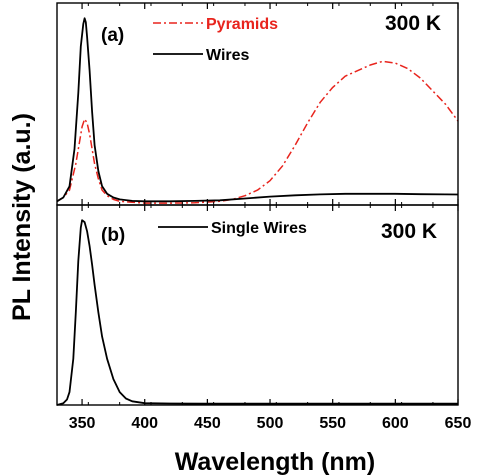 Image resolution: width=479 pixels, height=476 pixels. What do you see at coordinates (242, 24) in the screenshot?
I see `legend-label-pyramids: Pyramids` at bounding box center [242, 24].